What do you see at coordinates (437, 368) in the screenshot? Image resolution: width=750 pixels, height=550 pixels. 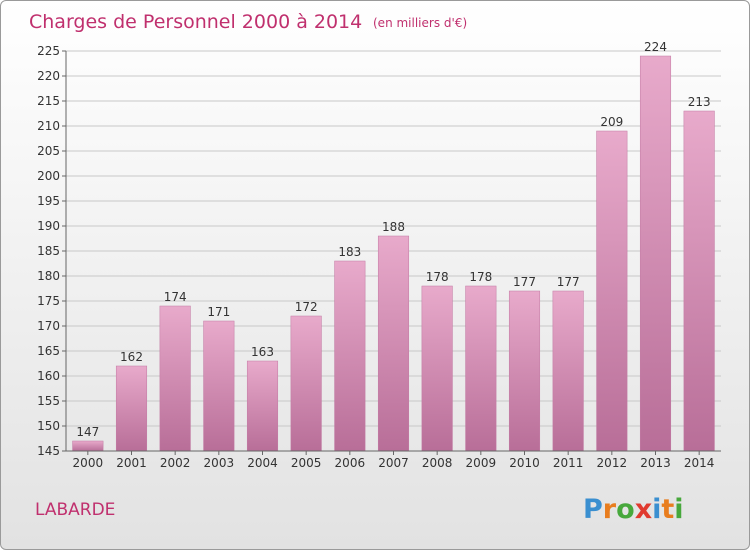 I see `bar-2008` at bounding box center [437, 368].